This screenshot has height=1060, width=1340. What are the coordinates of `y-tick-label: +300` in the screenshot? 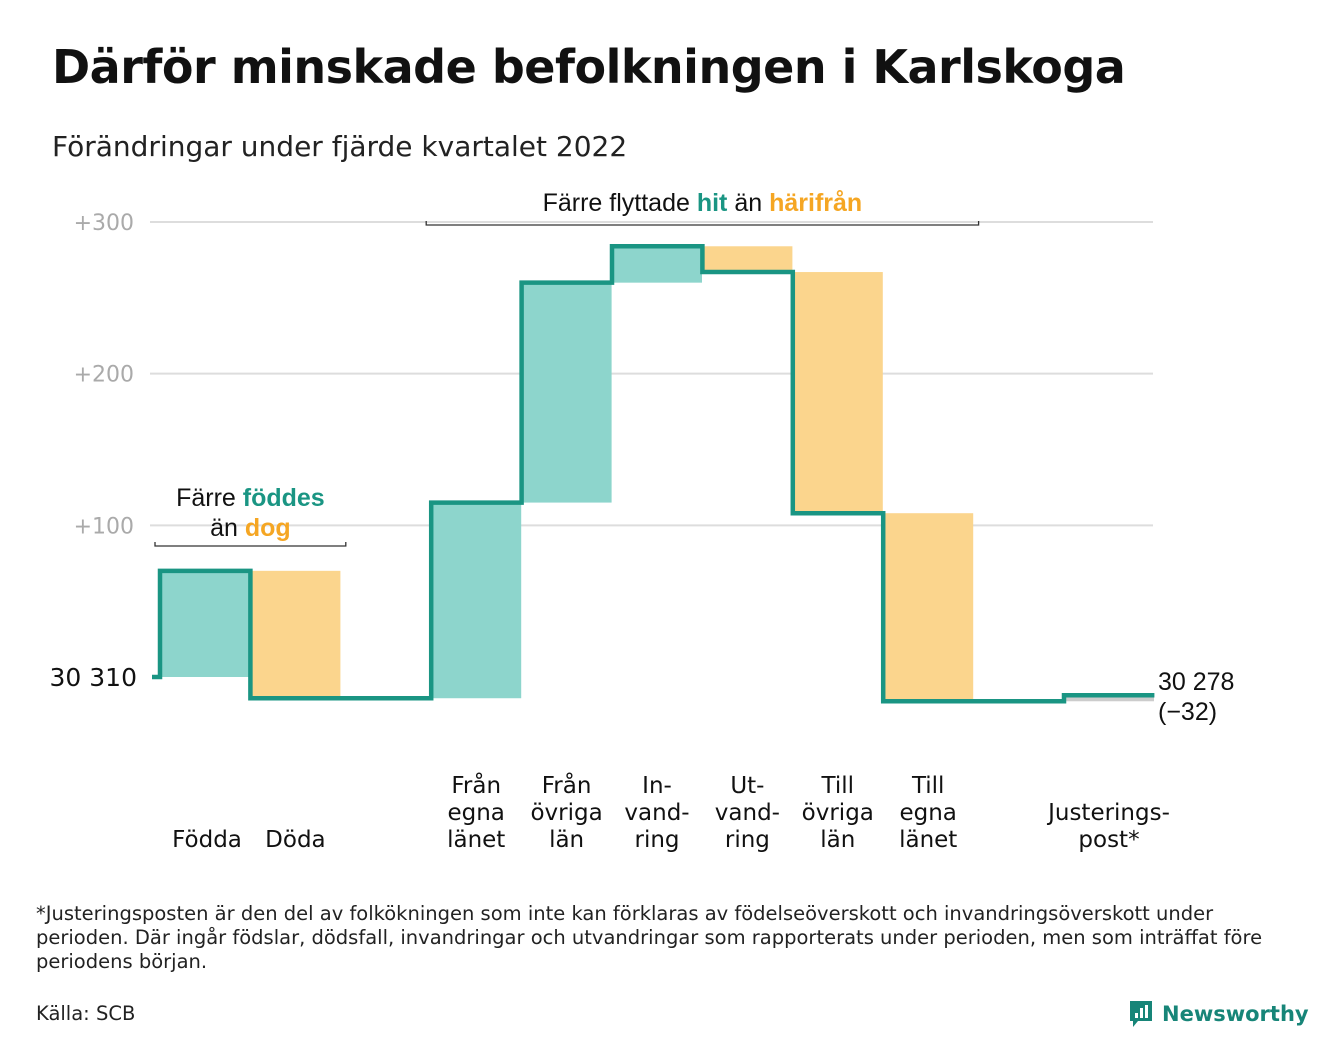 It's located at (104, 223).